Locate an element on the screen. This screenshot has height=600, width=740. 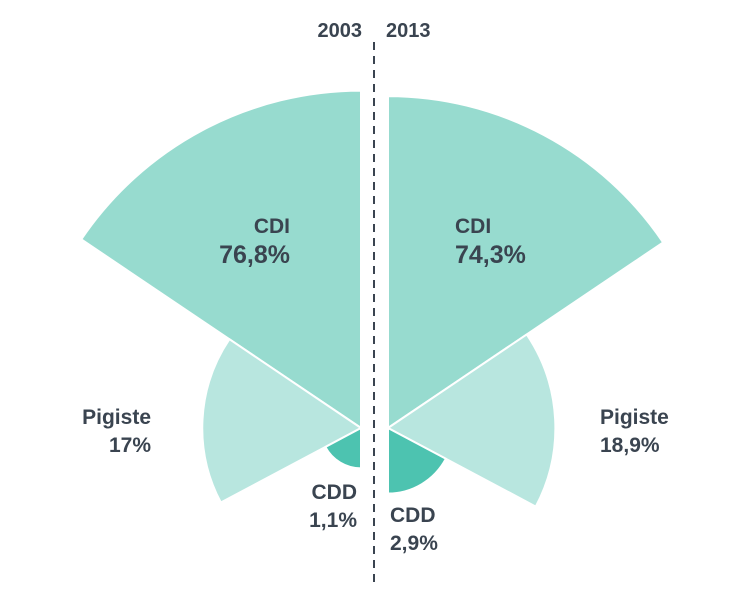
slice-value: 2,9% is located at coordinates (414, 543).